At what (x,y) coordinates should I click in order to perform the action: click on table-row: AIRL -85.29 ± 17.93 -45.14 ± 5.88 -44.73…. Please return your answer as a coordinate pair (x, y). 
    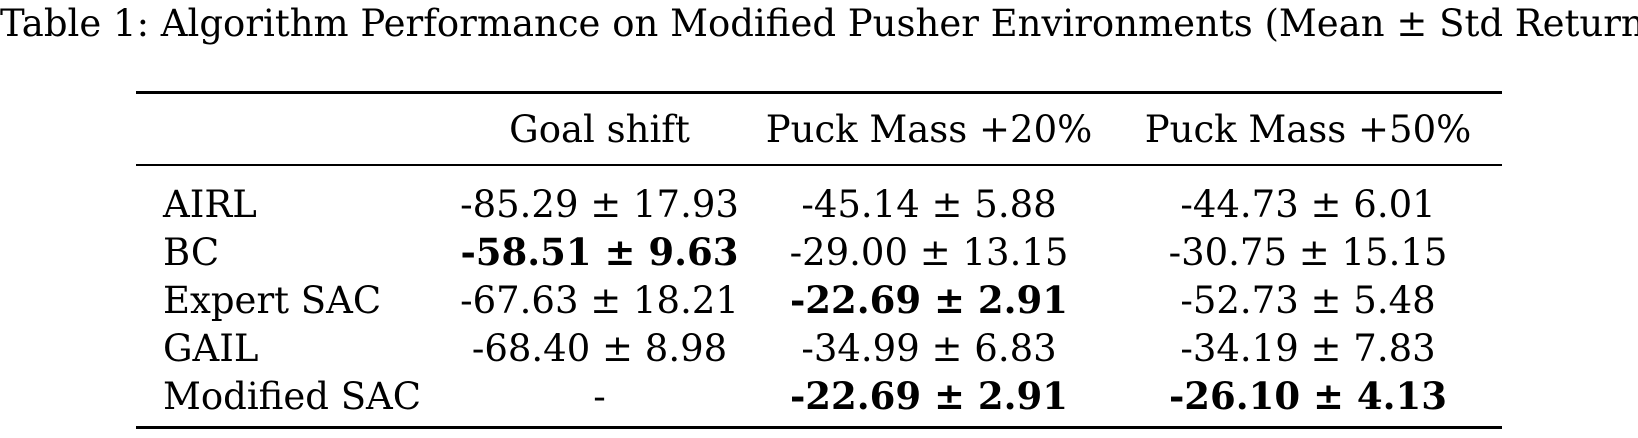
    Looking at the image, I should click on (819, 196).